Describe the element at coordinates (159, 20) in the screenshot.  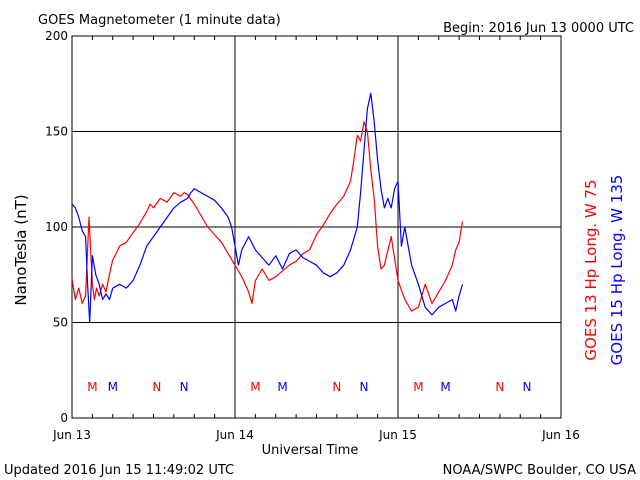
I see `chart-title: GOES Magnetometer (1 minute data)` at that location.